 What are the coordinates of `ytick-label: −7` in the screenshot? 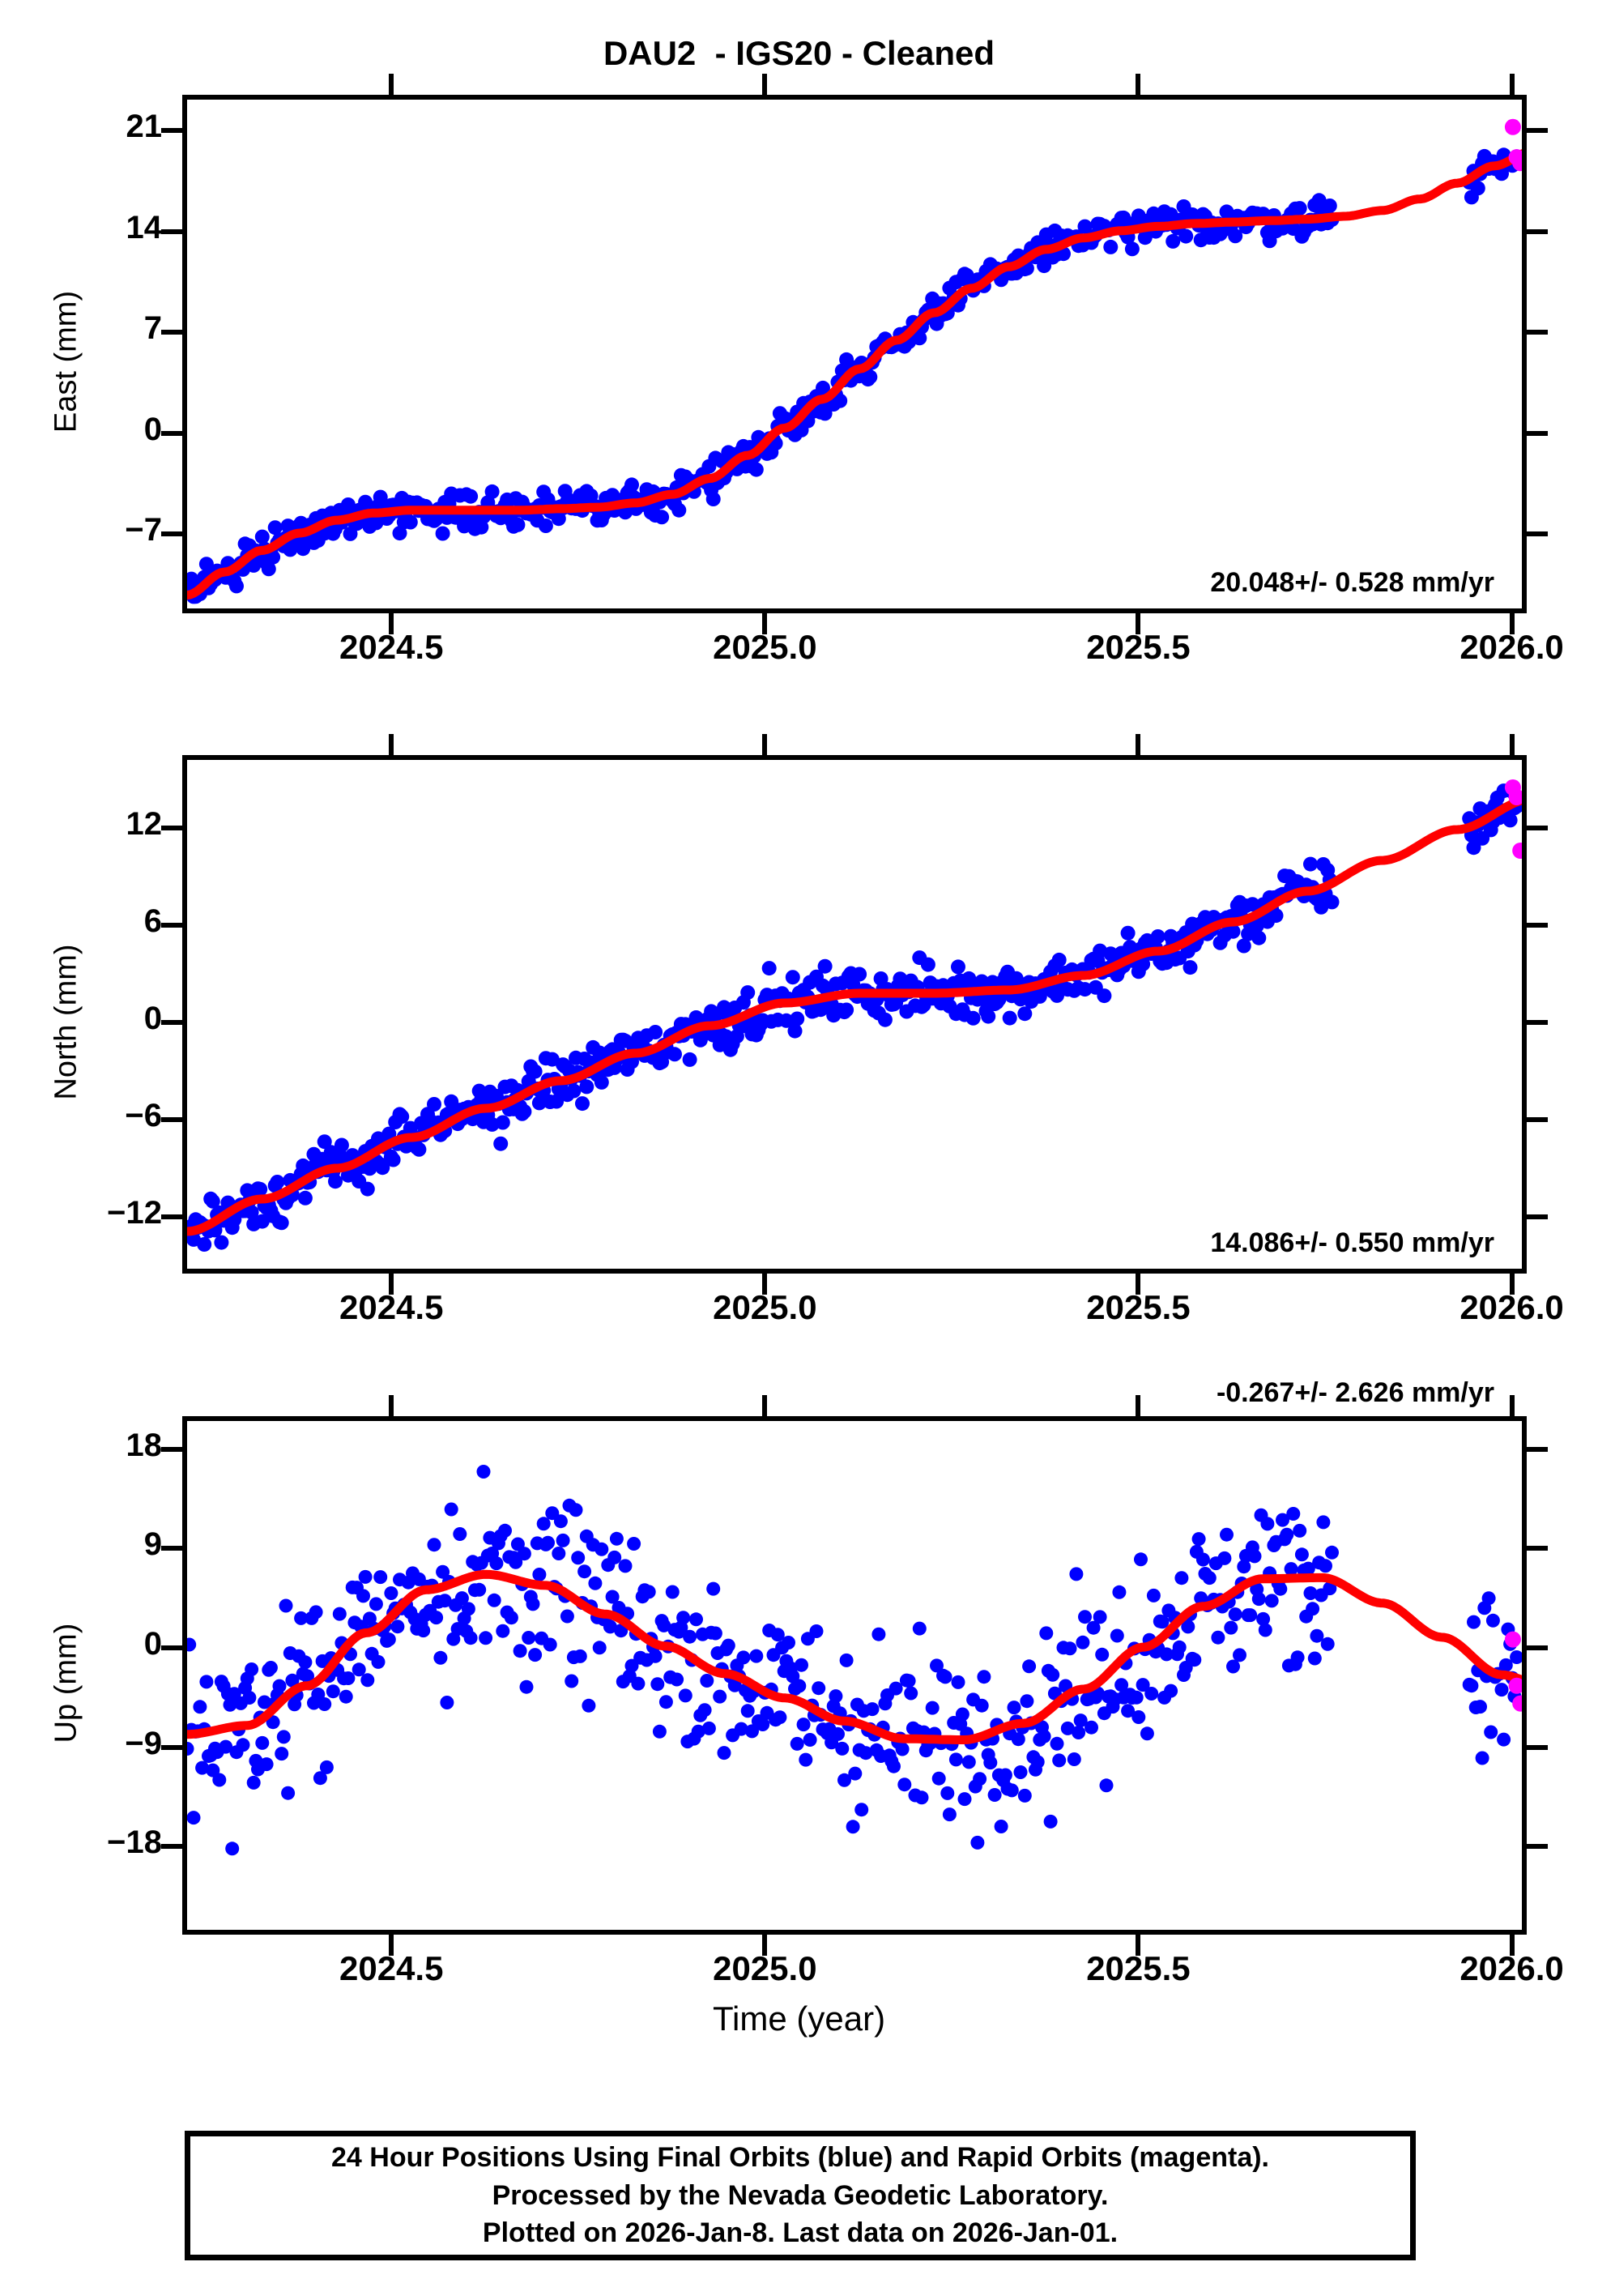 It's located at (143, 530).